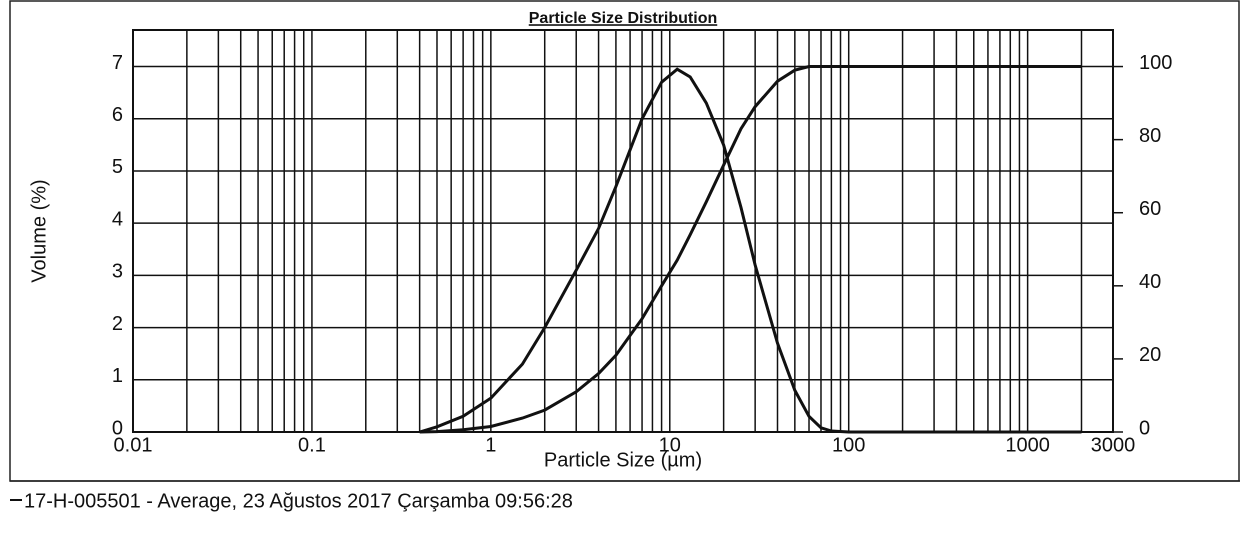 This screenshot has height=537, width=1240. Describe the element at coordinates (133, 445) in the screenshot. I see `x-tick-label: 0.01` at that location.